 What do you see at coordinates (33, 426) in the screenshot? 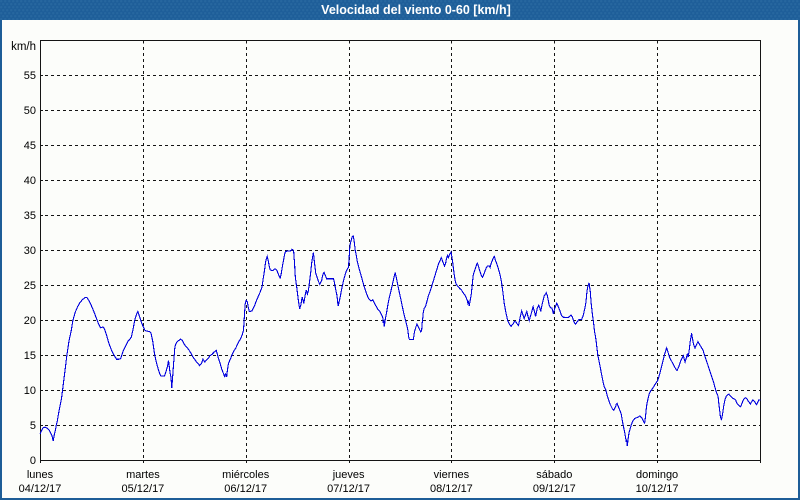
I see `svg-text: 5` at bounding box center [33, 426].